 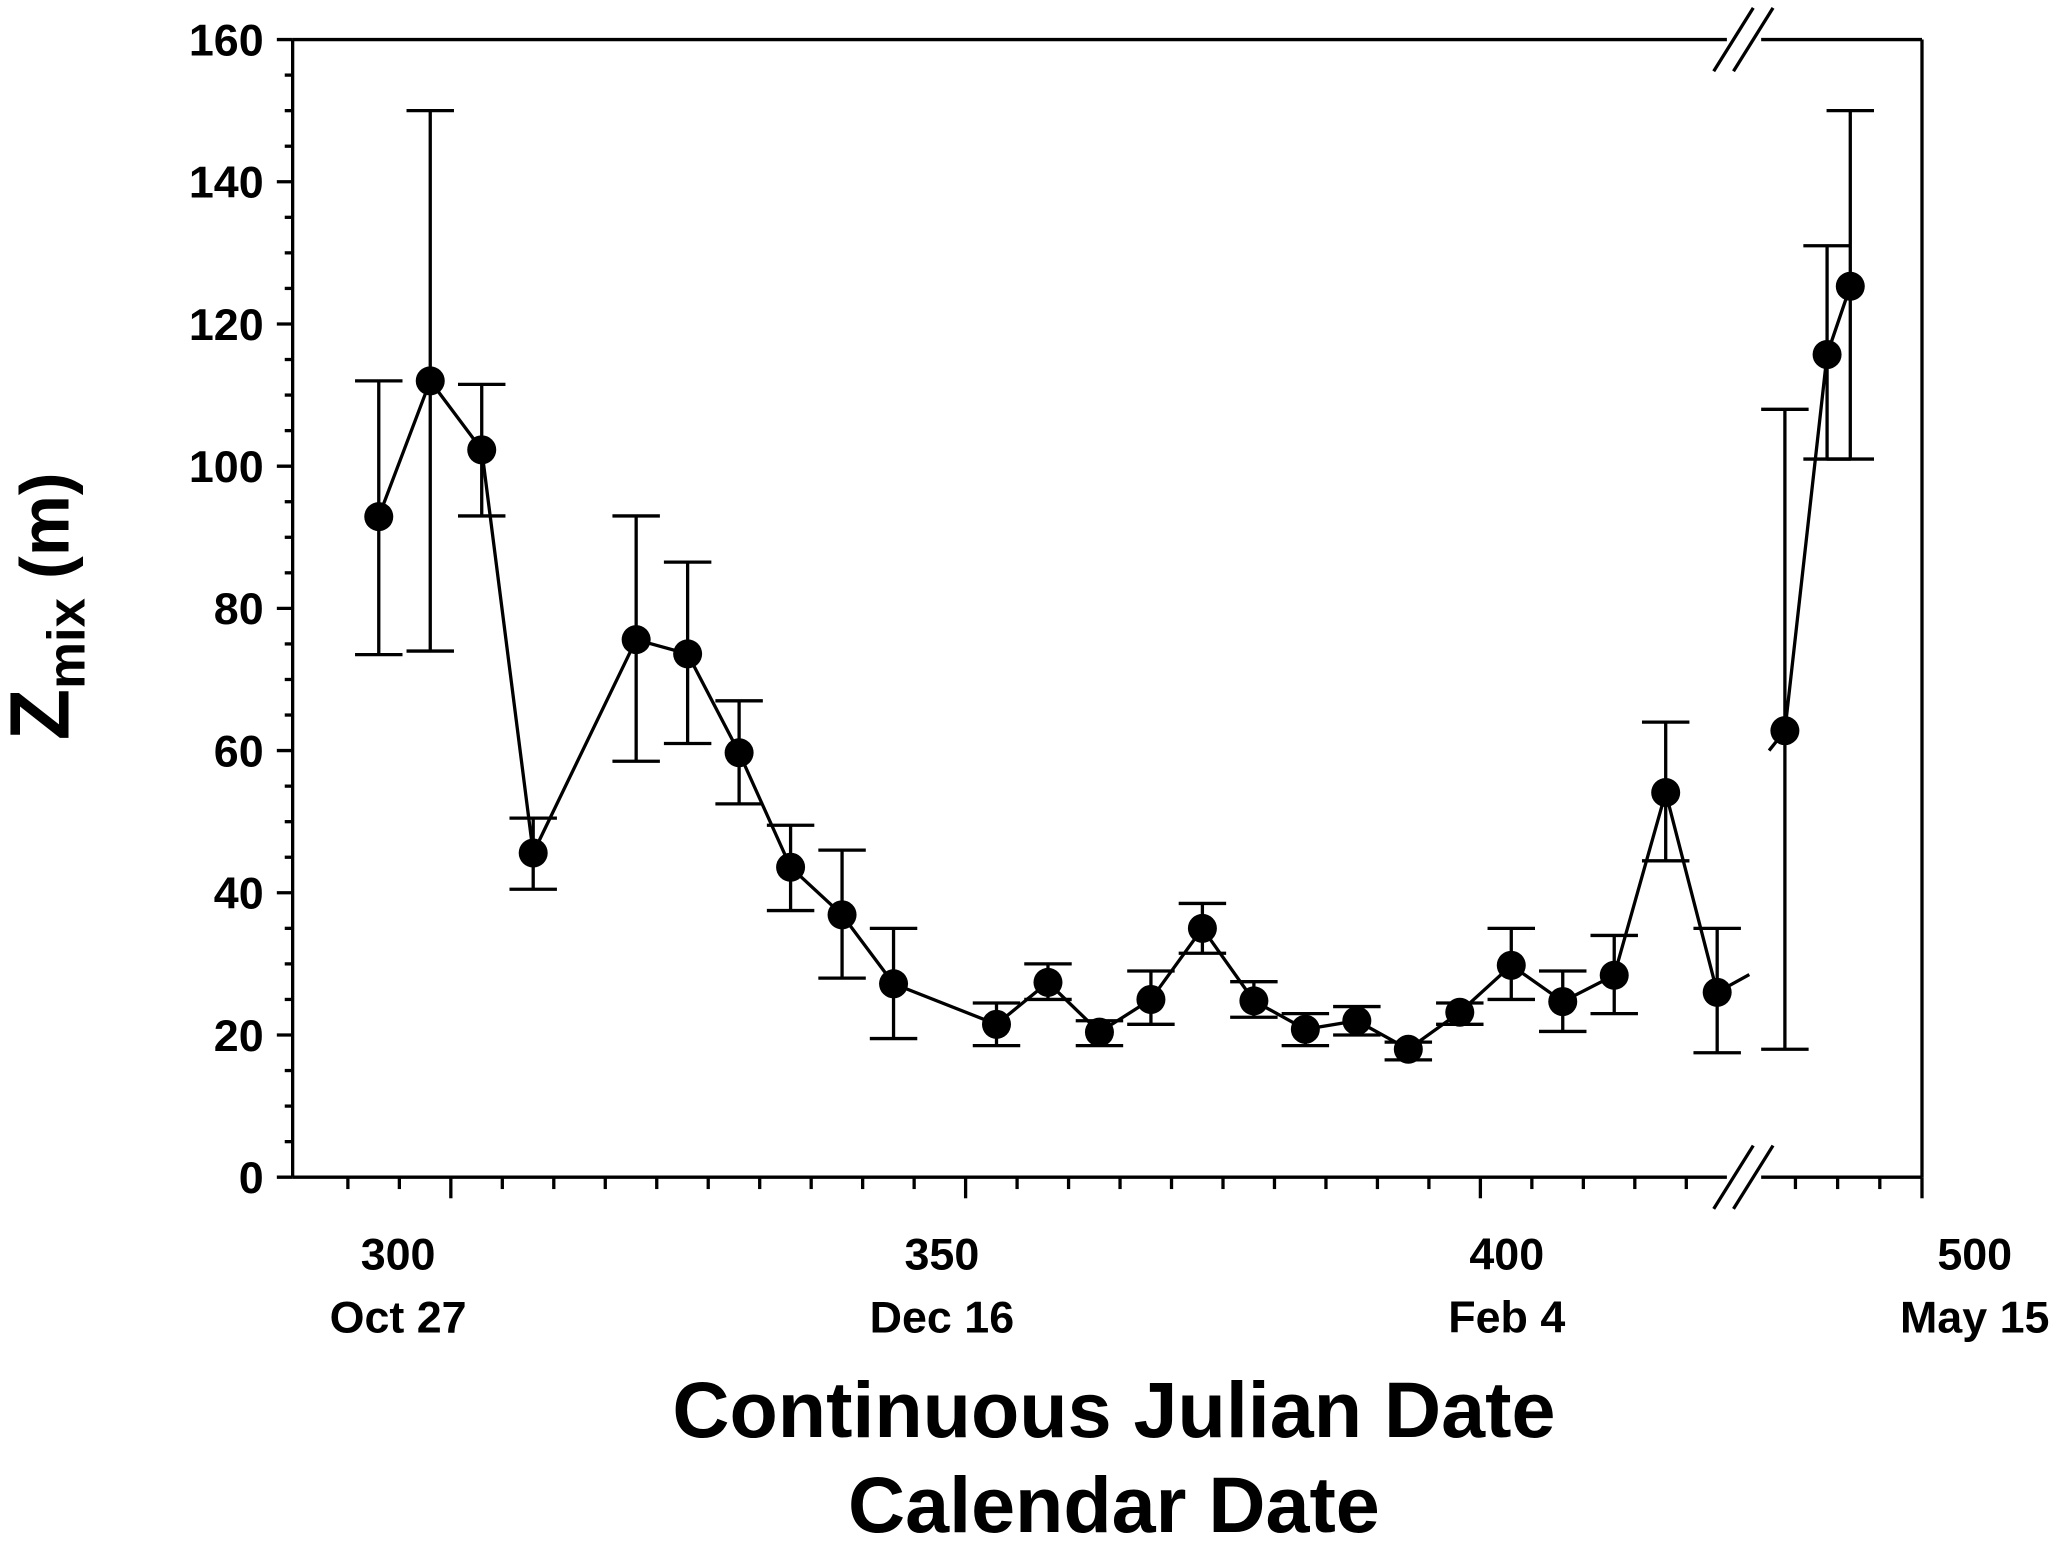 I want to click on x-tick-label: 500, so click(x=1974, y=1254).